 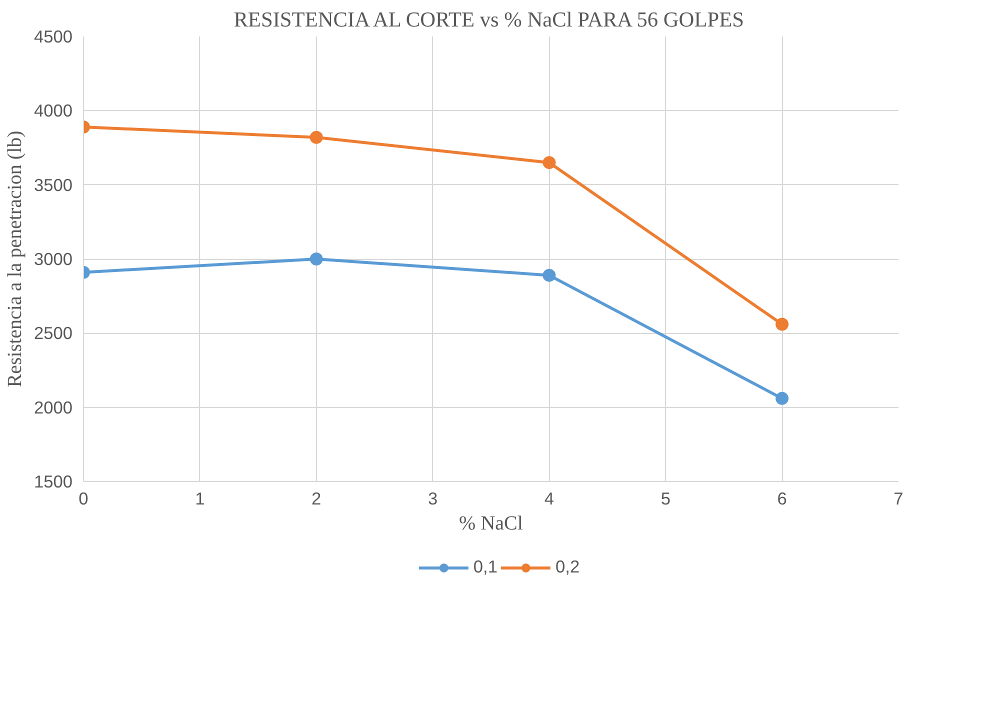 I want to click on y-tick-label: 4000, so click(x=53, y=110).